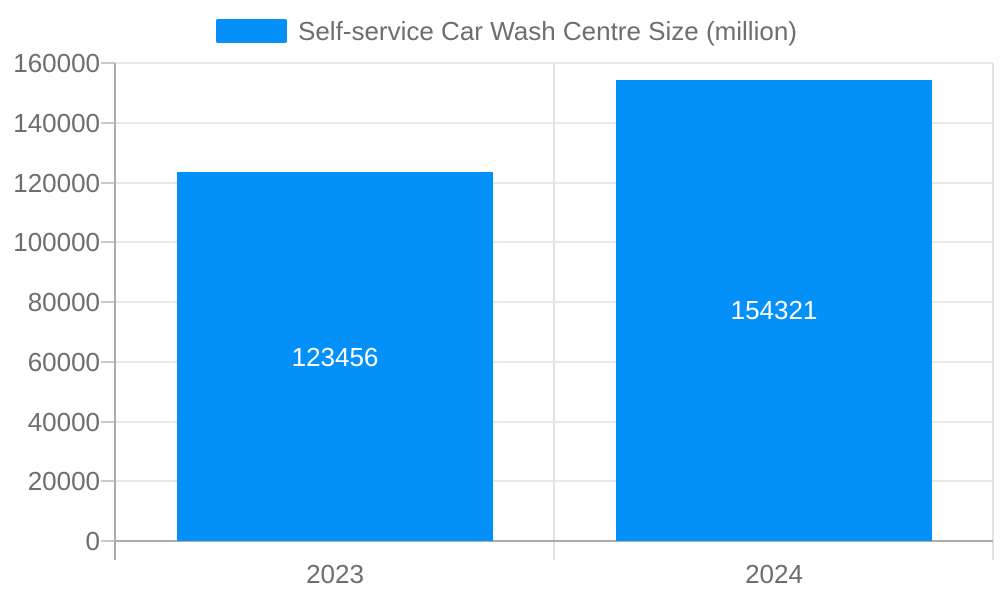  I want to click on x-axis-tick-label: 2023, so click(335, 574).